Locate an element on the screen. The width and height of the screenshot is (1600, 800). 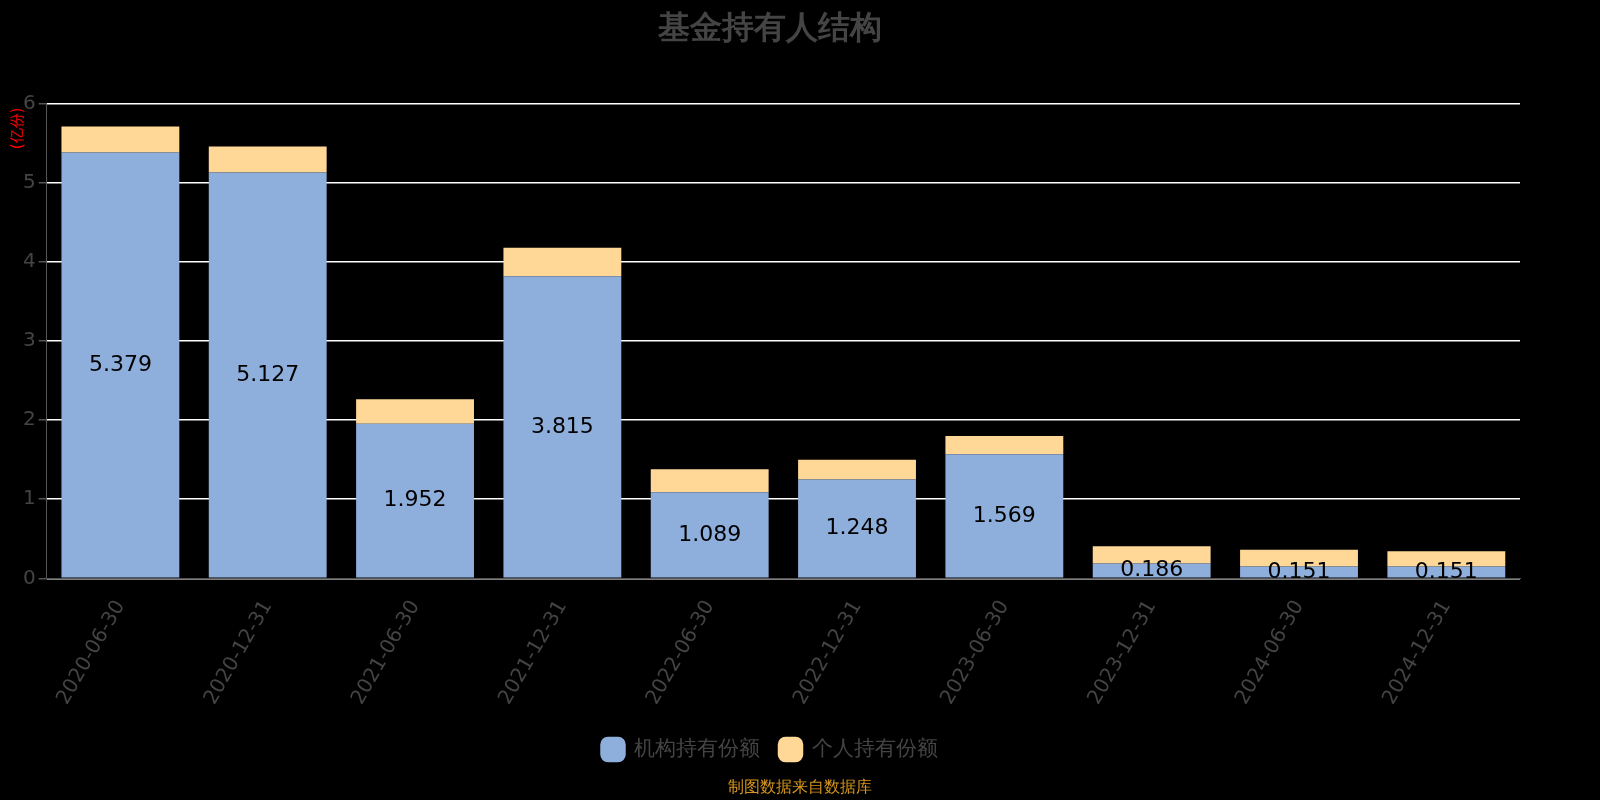
y-tick-label: 1 is located at coordinates (29, 497).